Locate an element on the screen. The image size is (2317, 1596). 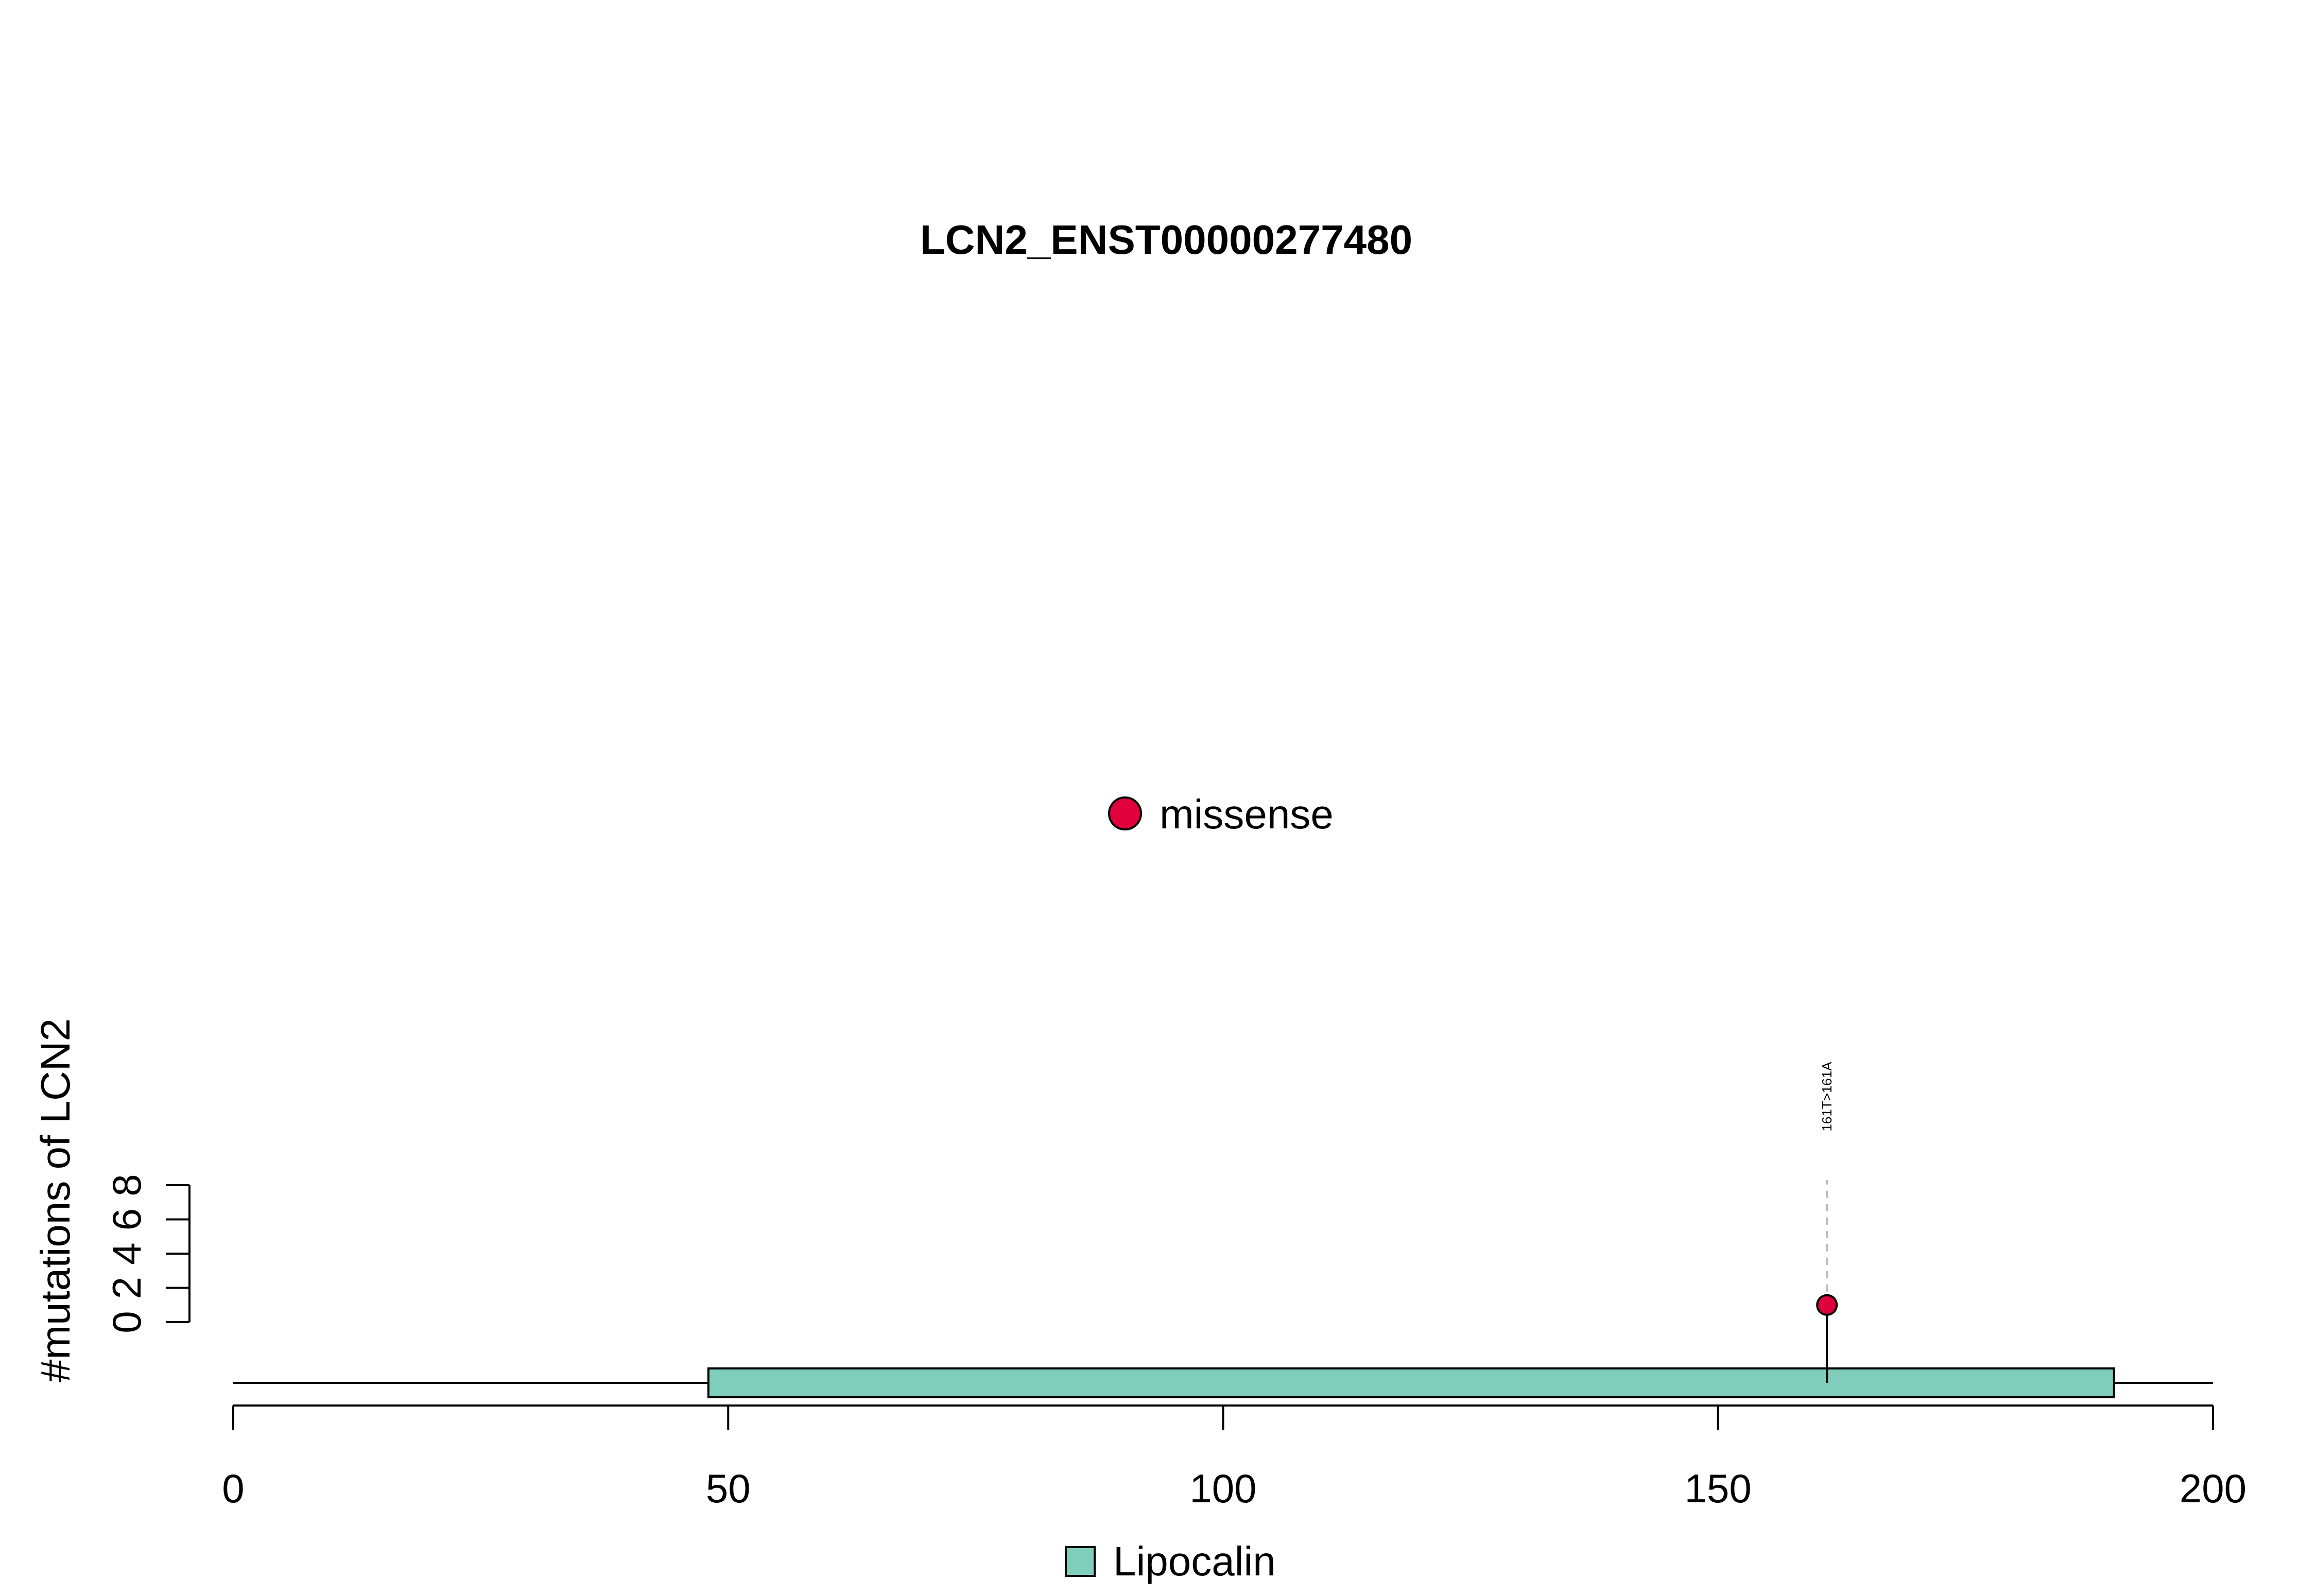
legend-lipocalin-swatch is located at coordinates (1080, 1561).